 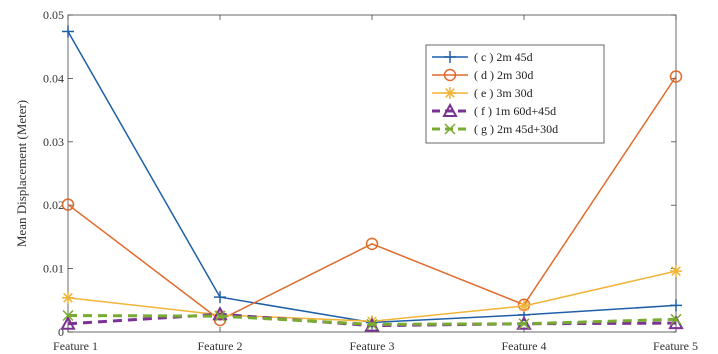 I want to click on legend-label: ( d ) 2m 30d, so click(x=503, y=75).